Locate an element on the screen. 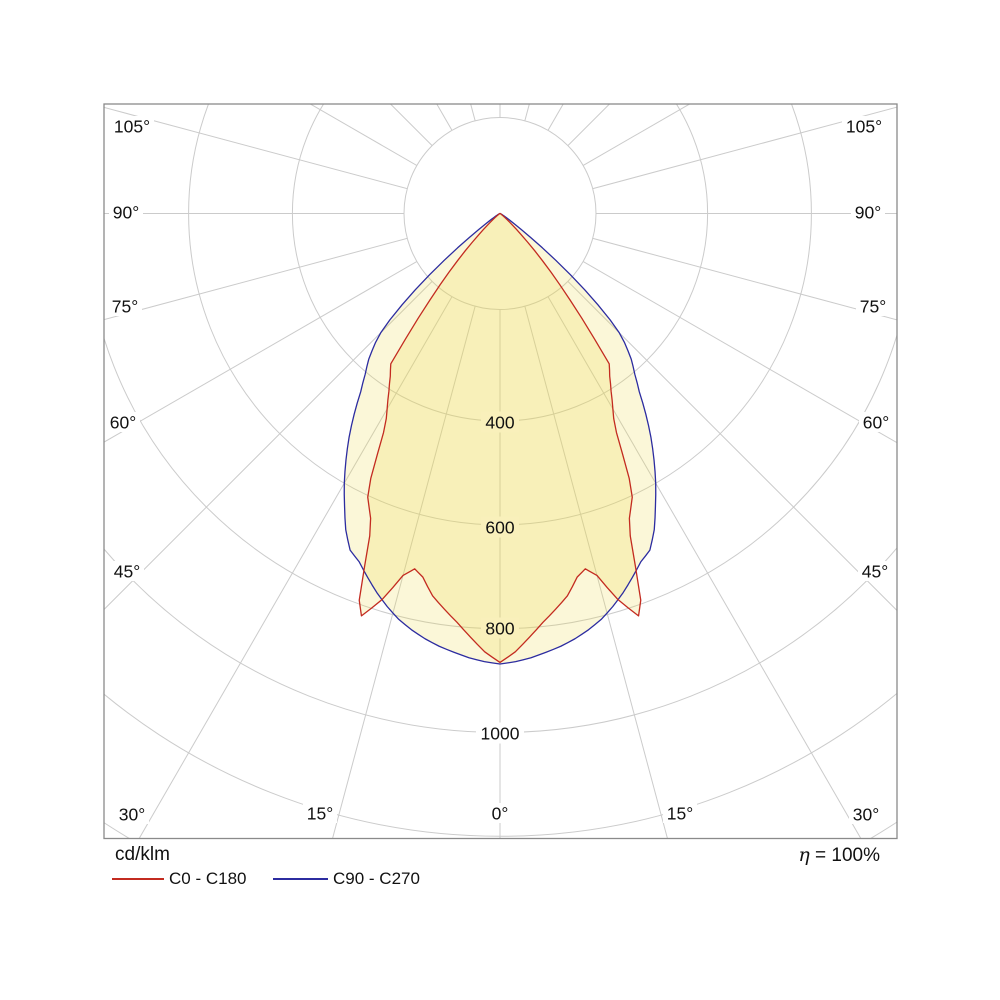  legend-line-c90 is located at coordinates (300, 879).